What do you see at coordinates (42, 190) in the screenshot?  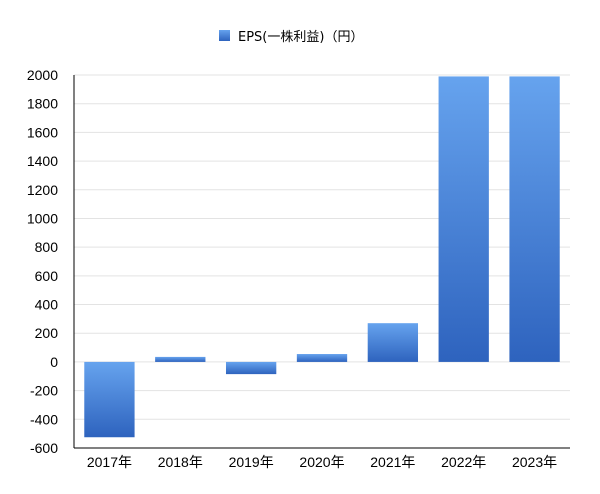 I see `y-tick-label: 1200` at bounding box center [42, 190].